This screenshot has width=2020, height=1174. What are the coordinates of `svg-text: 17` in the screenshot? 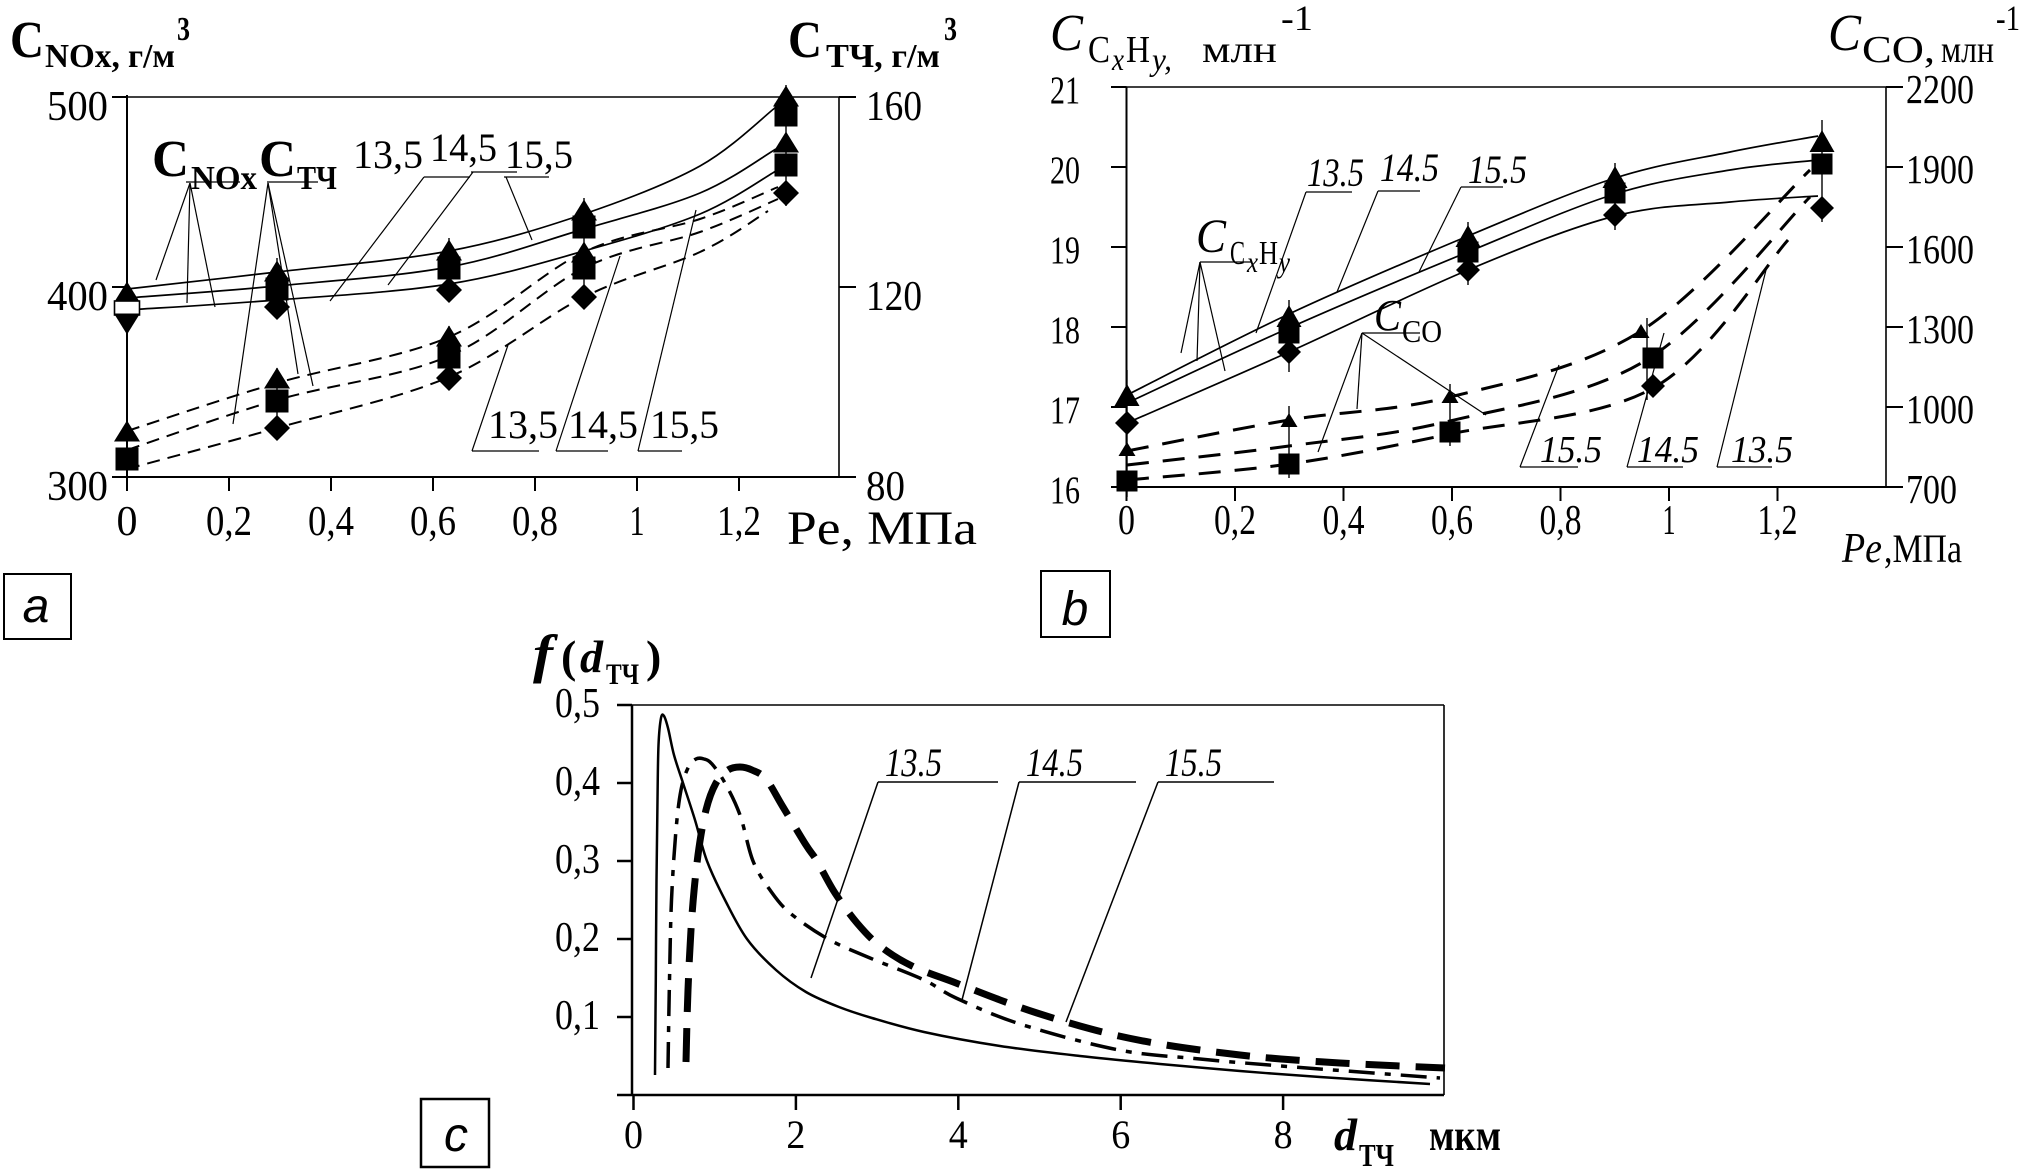 It's located at (1065, 410).